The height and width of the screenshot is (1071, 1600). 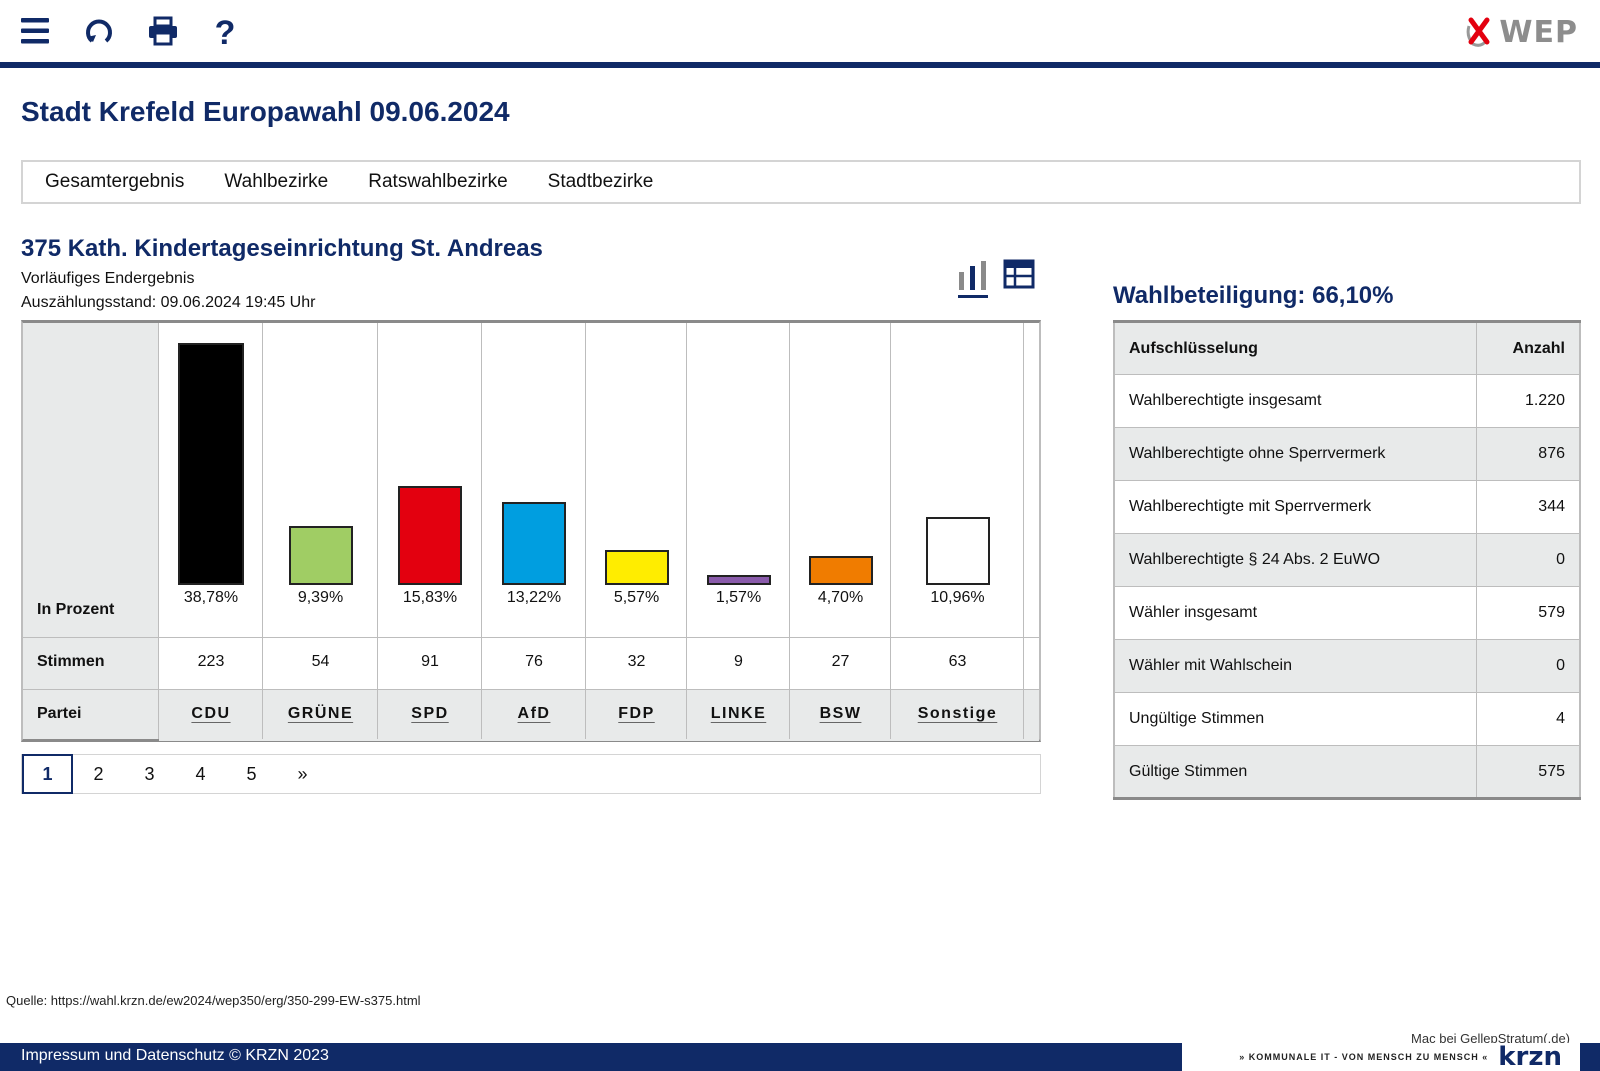 I want to click on row-label-percent: In Prozent, so click(x=76, y=609).